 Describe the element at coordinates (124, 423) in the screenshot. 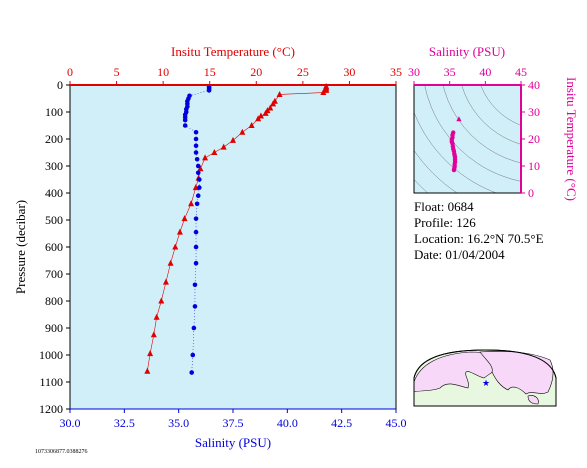

I see `salinity-tick-label: 32.5` at that location.